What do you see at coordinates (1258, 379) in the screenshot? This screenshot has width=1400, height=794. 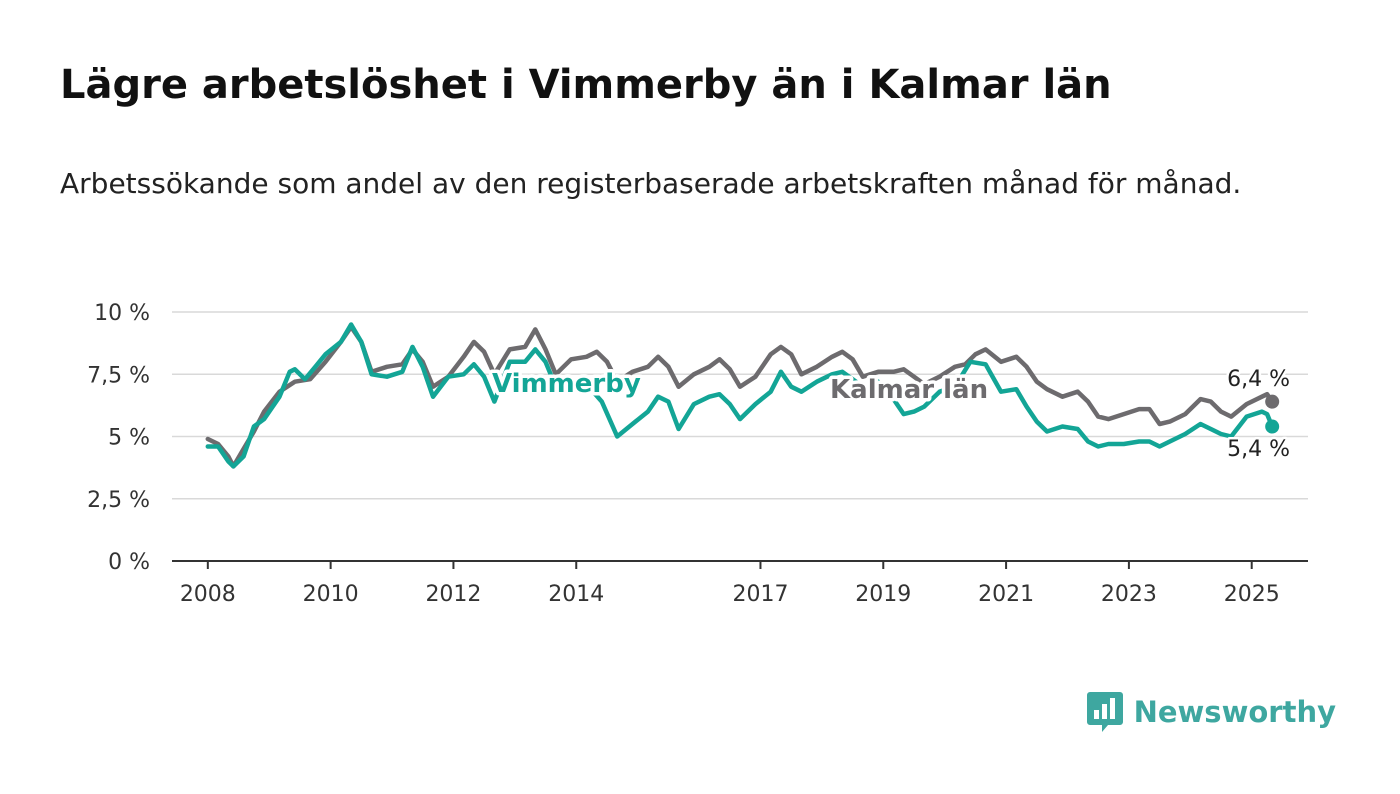 I see `series-end-value-label: 6,4 %` at bounding box center [1258, 379].